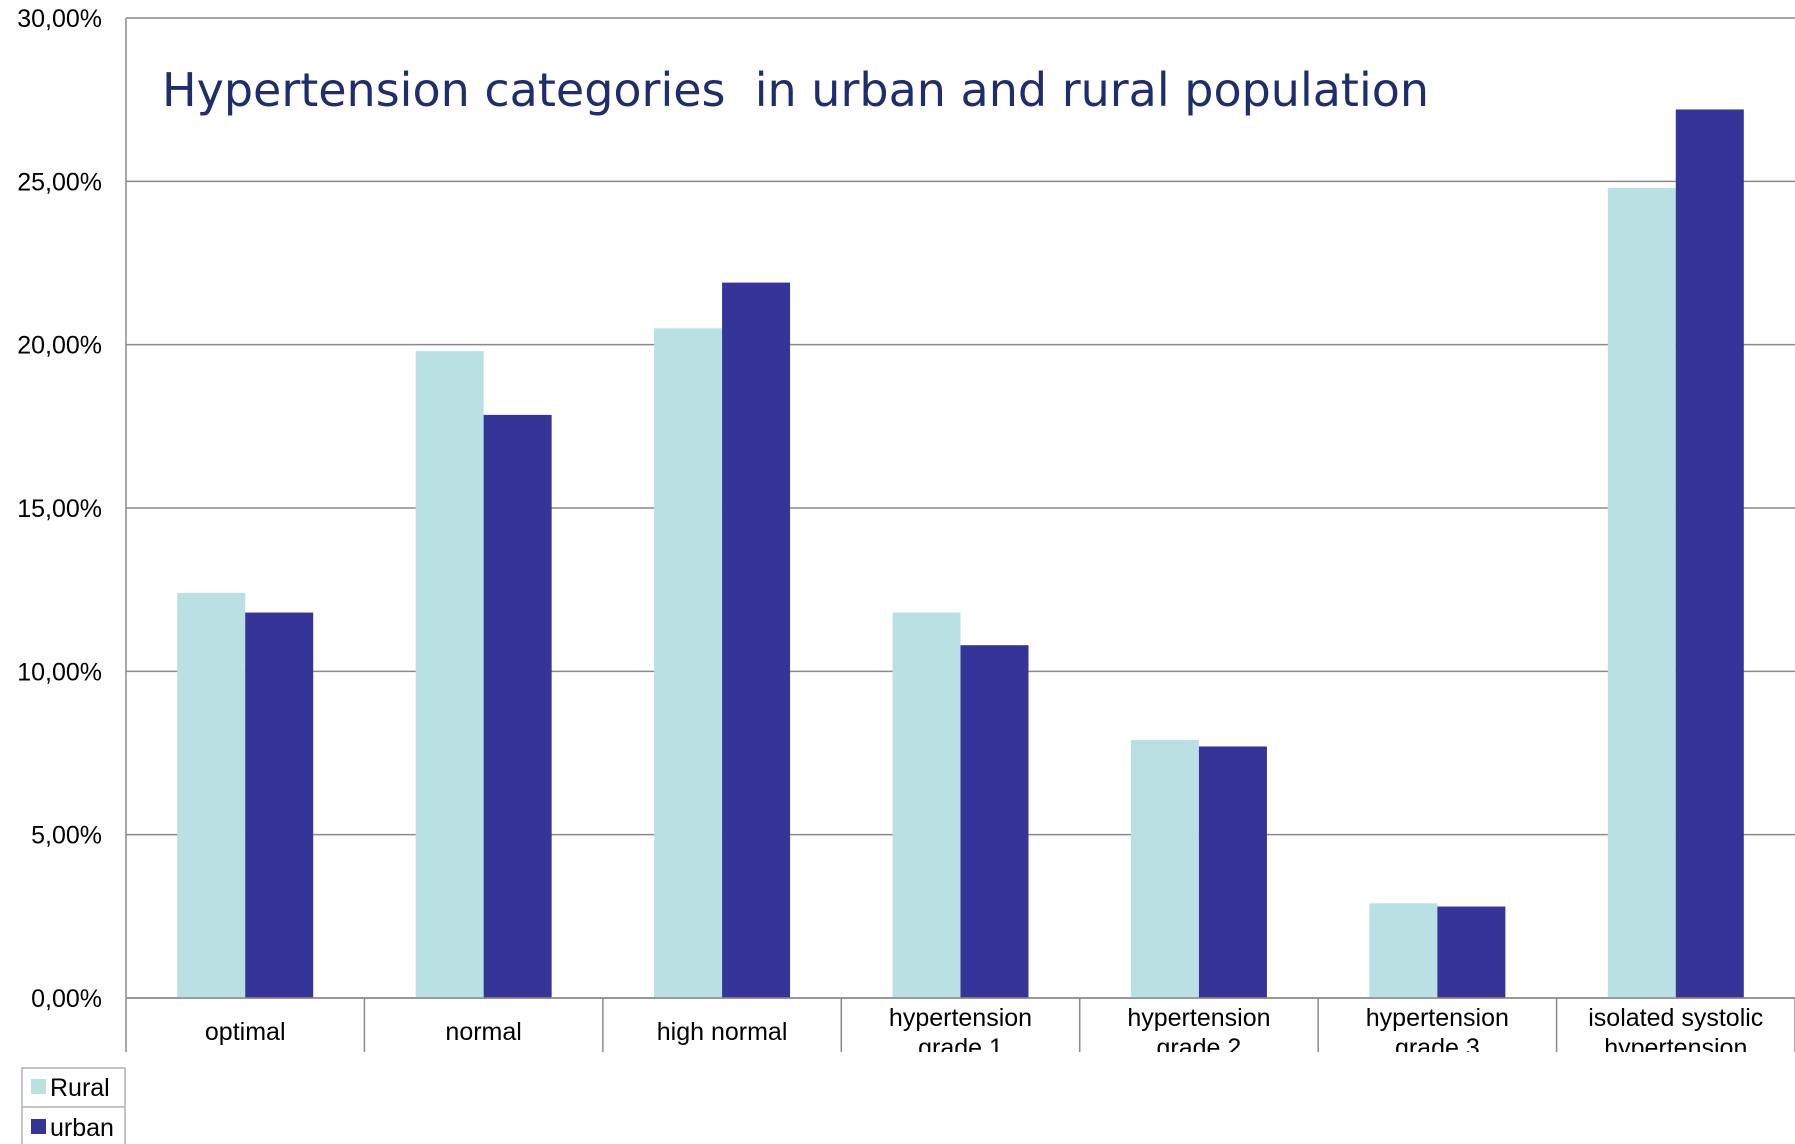  Describe the element at coordinates (66, 836) in the screenshot. I see `y-tick-label: 5,00%` at that location.